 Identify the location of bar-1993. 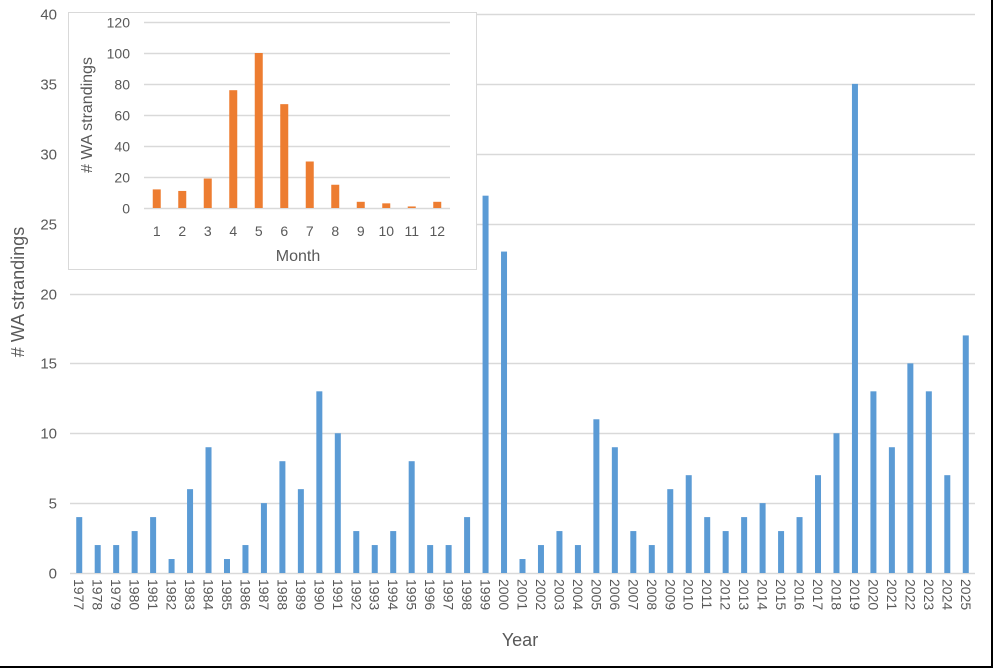
(374, 559).